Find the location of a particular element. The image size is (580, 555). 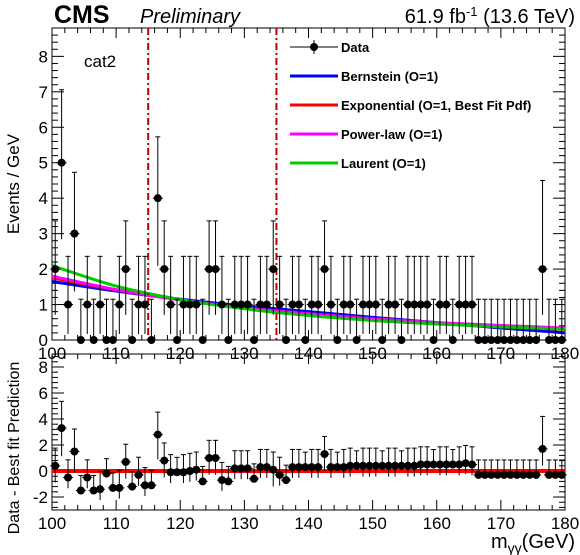

y-tick-label: 0 is located at coordinates (43, 340).